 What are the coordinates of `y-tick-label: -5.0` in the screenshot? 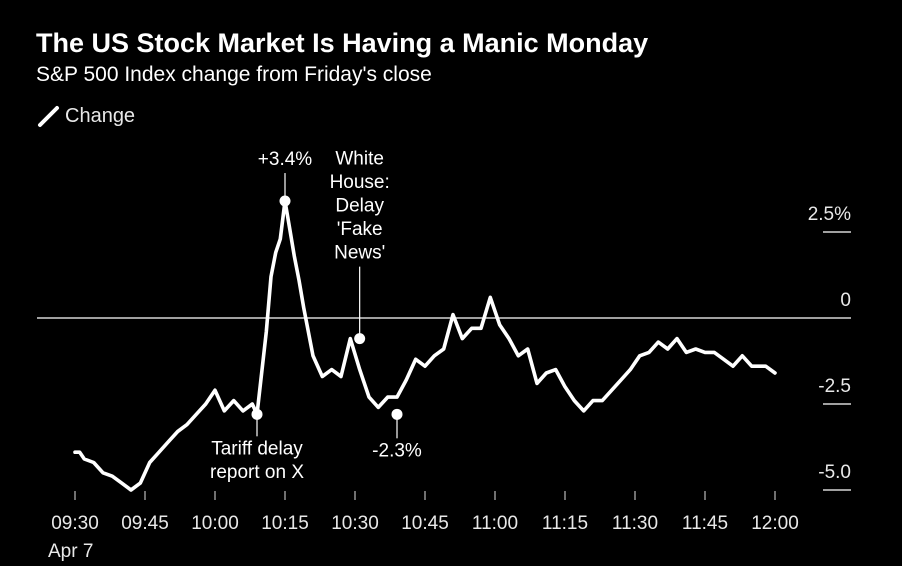 It's located at (834, 472).